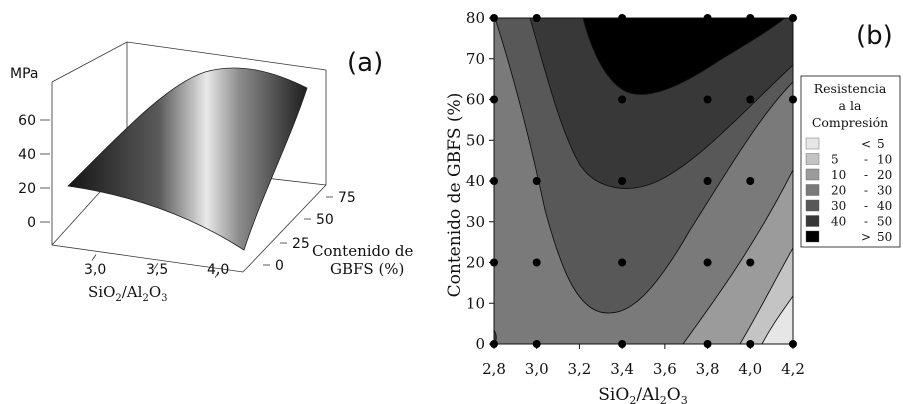 The image size is (903, 404). I want to click on panel-a-surface, so click(187, 159).